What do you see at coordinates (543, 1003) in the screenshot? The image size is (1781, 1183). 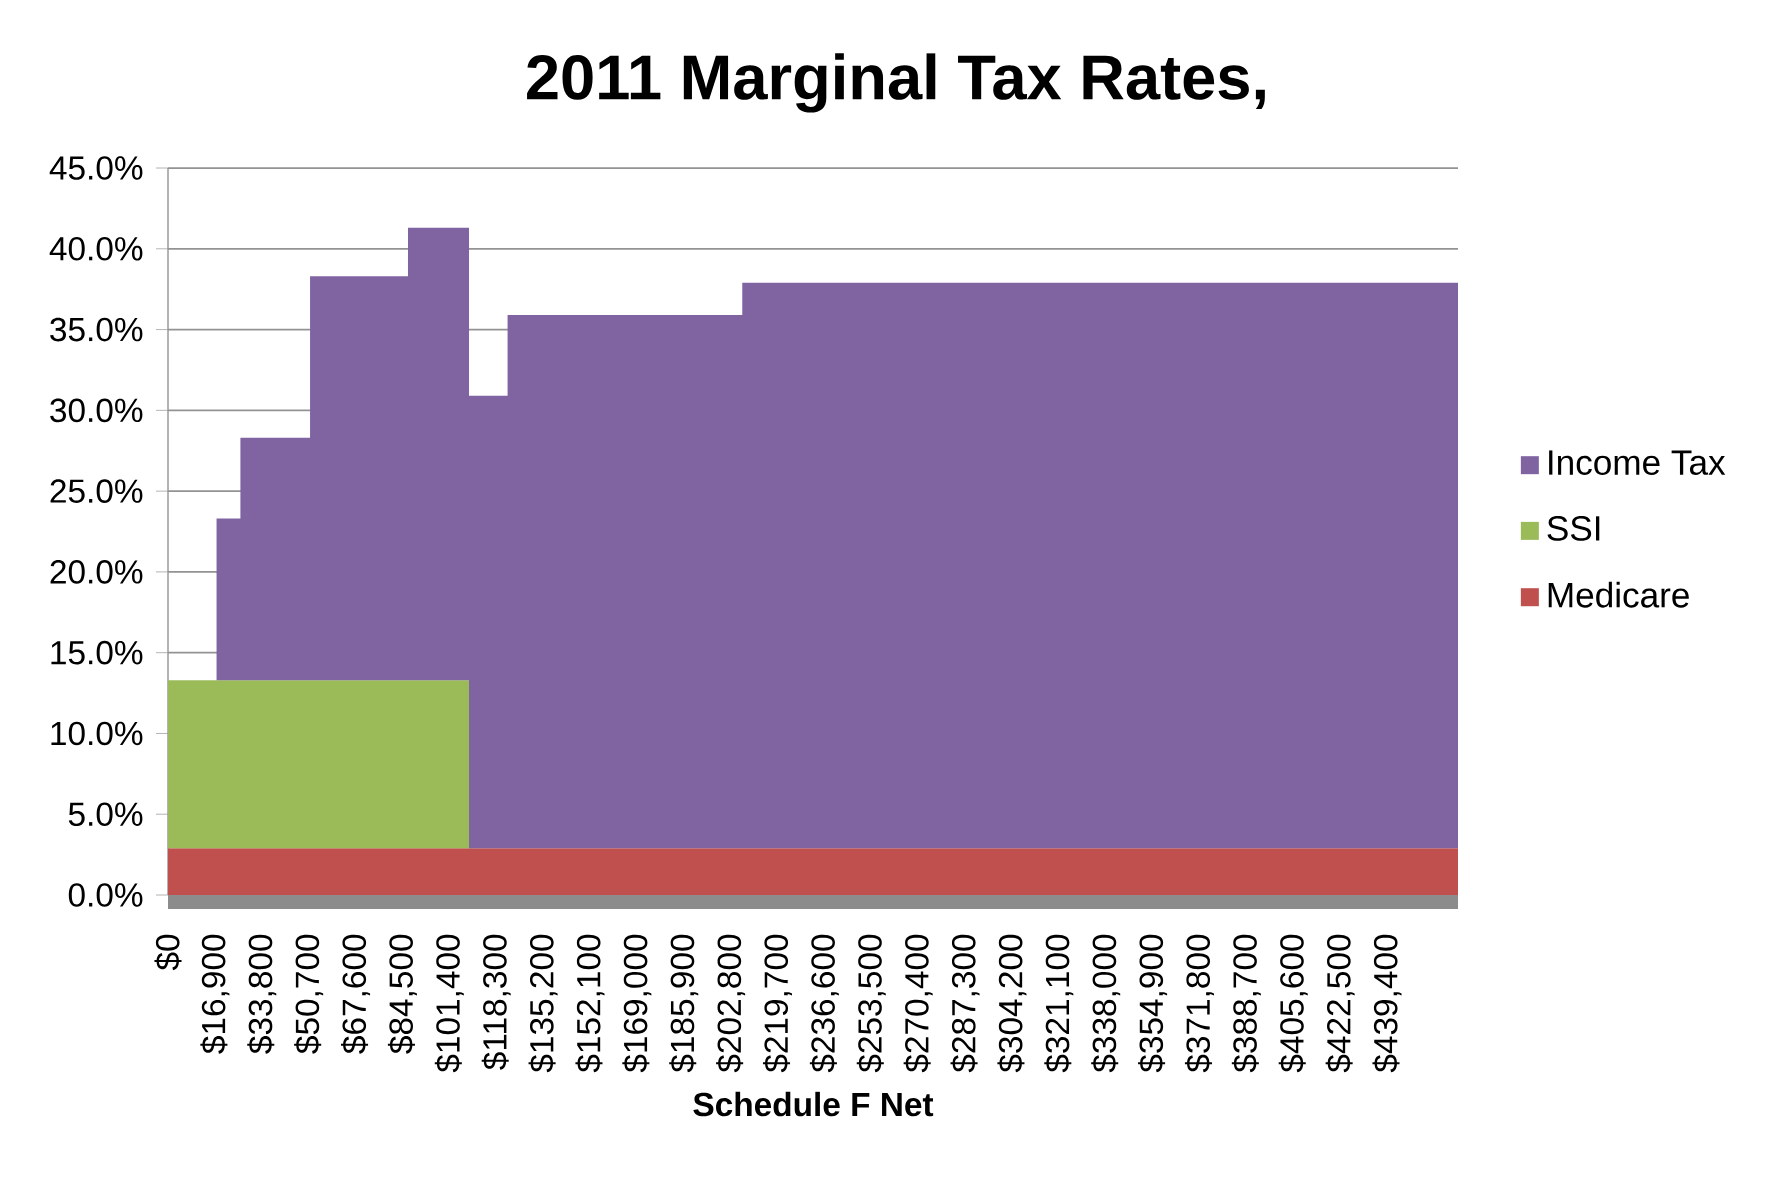 I see `x-tick-label: $135,200` at bounding box center [543, 1003].